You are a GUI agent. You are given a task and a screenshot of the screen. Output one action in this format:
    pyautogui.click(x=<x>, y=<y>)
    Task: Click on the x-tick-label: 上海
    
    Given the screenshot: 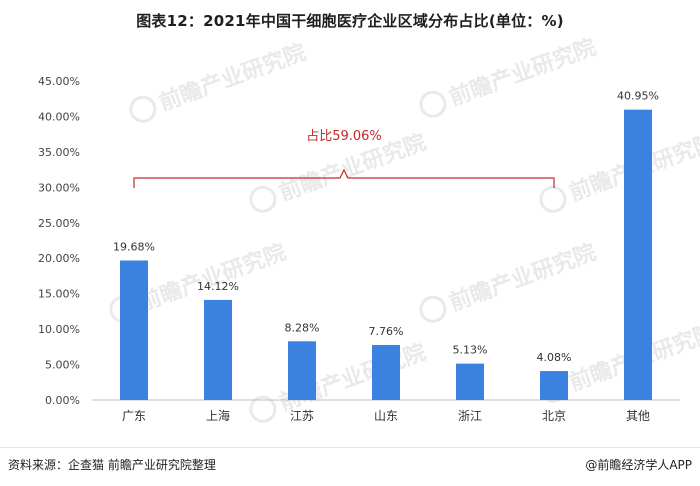 What is the action you would take?
    pyautogui.click(x=218, y=415)
    